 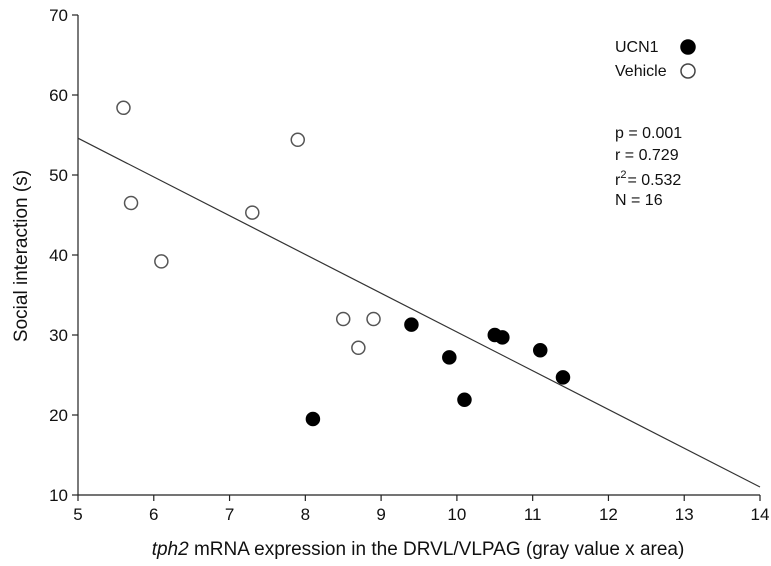 I want to click on stat-r-squared: r2= 0.532, so click(x=648, y=179).